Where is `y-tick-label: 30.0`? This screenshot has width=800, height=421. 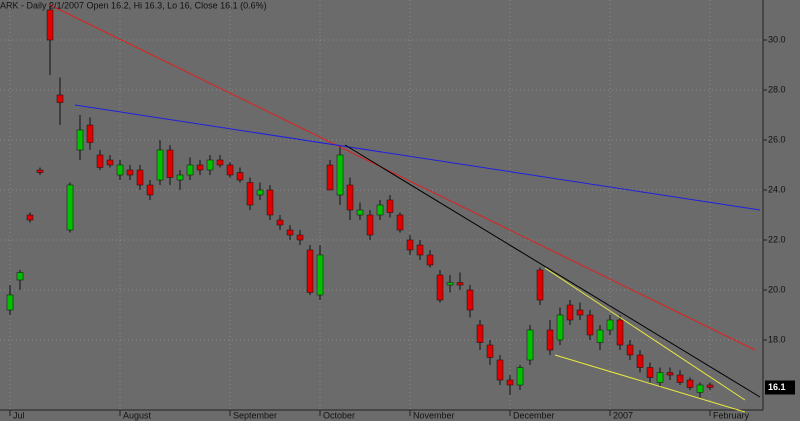
y-tick-label: 30.0 is located at coordinates (777, 39).